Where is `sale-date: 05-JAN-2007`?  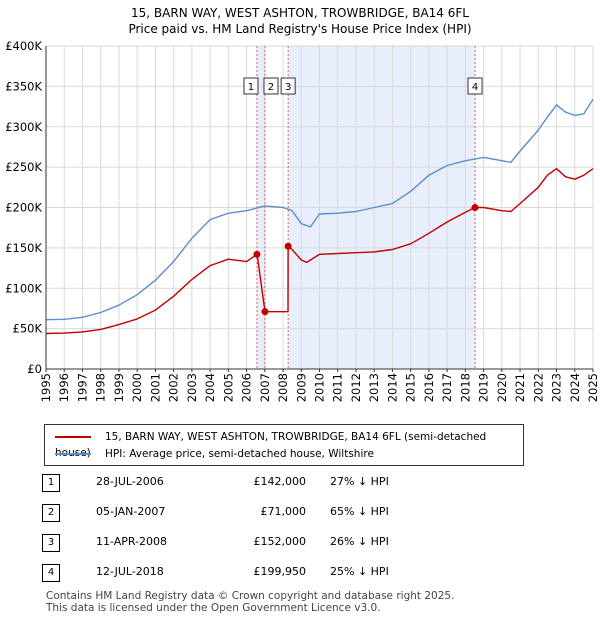
sale-date: 05-JAN-2007 is located at coordinates (131, 511).